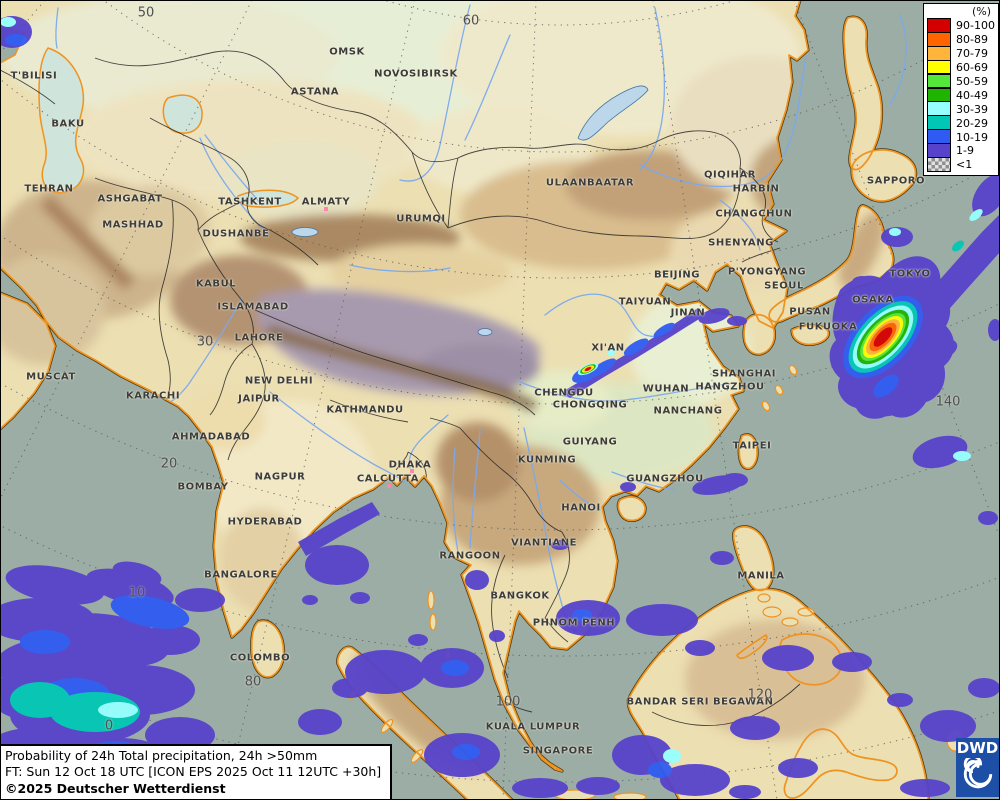 This screenshot has height=800, width=1000. I want to click on legend-item: 60-69, so click(961, 67).